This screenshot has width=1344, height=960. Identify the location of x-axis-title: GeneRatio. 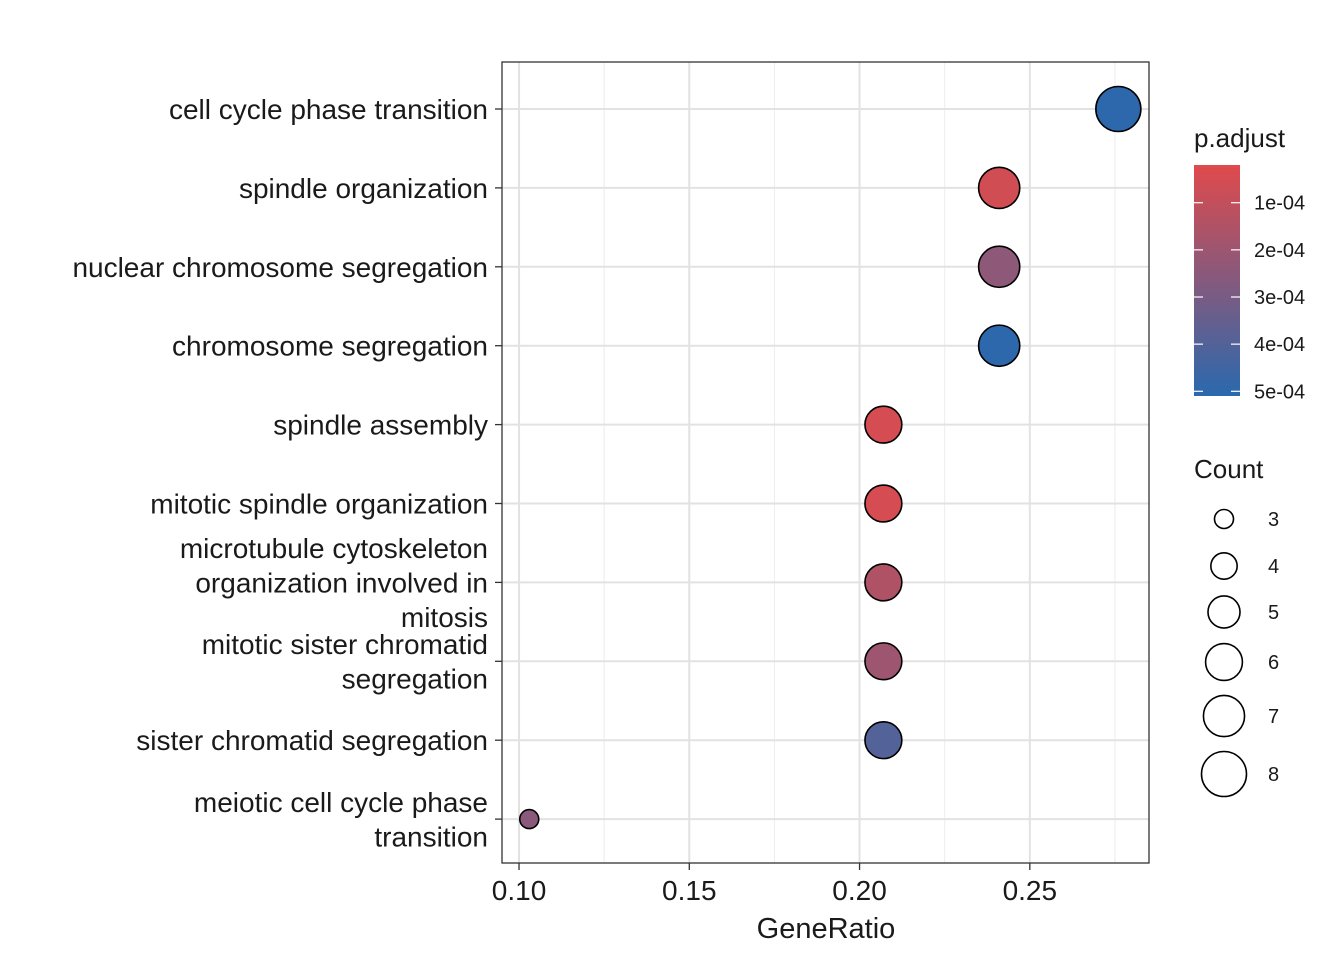
(826, 929).